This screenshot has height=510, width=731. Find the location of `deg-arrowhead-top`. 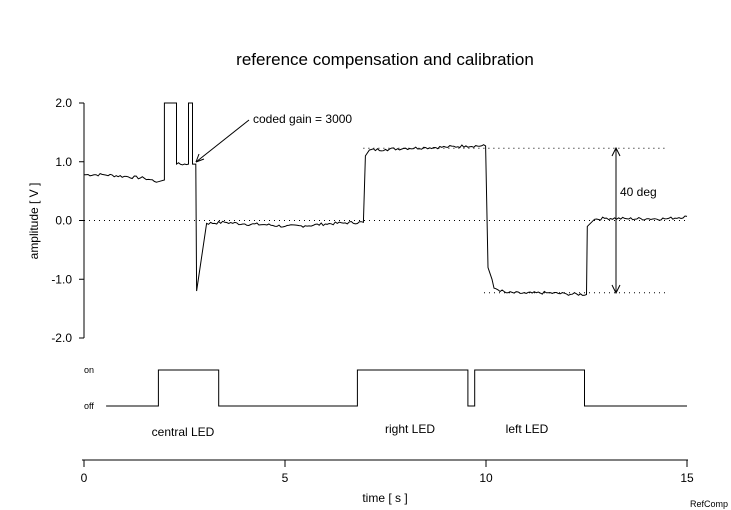

deg-arrowhead-top is located at coordinates (616, 151).